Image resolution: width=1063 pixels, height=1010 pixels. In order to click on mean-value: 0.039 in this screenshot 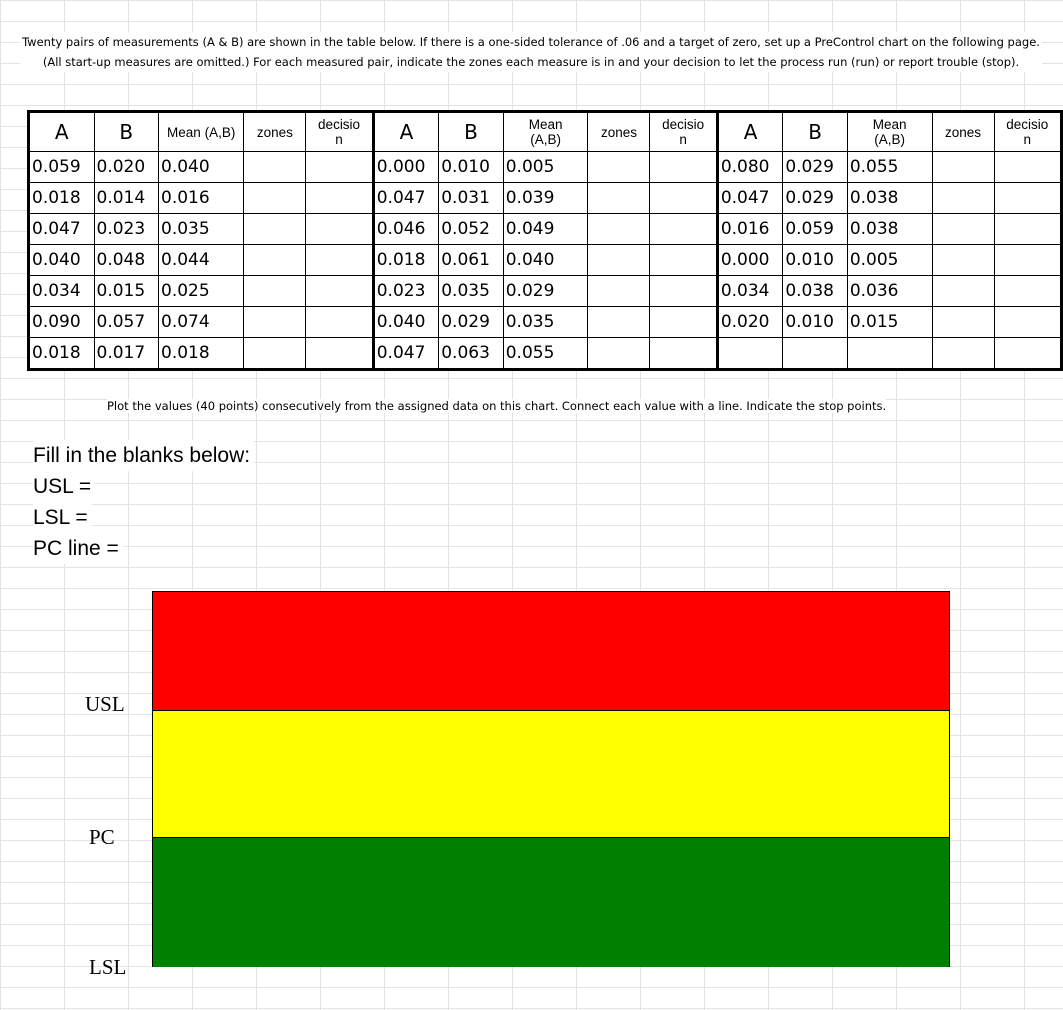, I will do `click(545, 198)`.